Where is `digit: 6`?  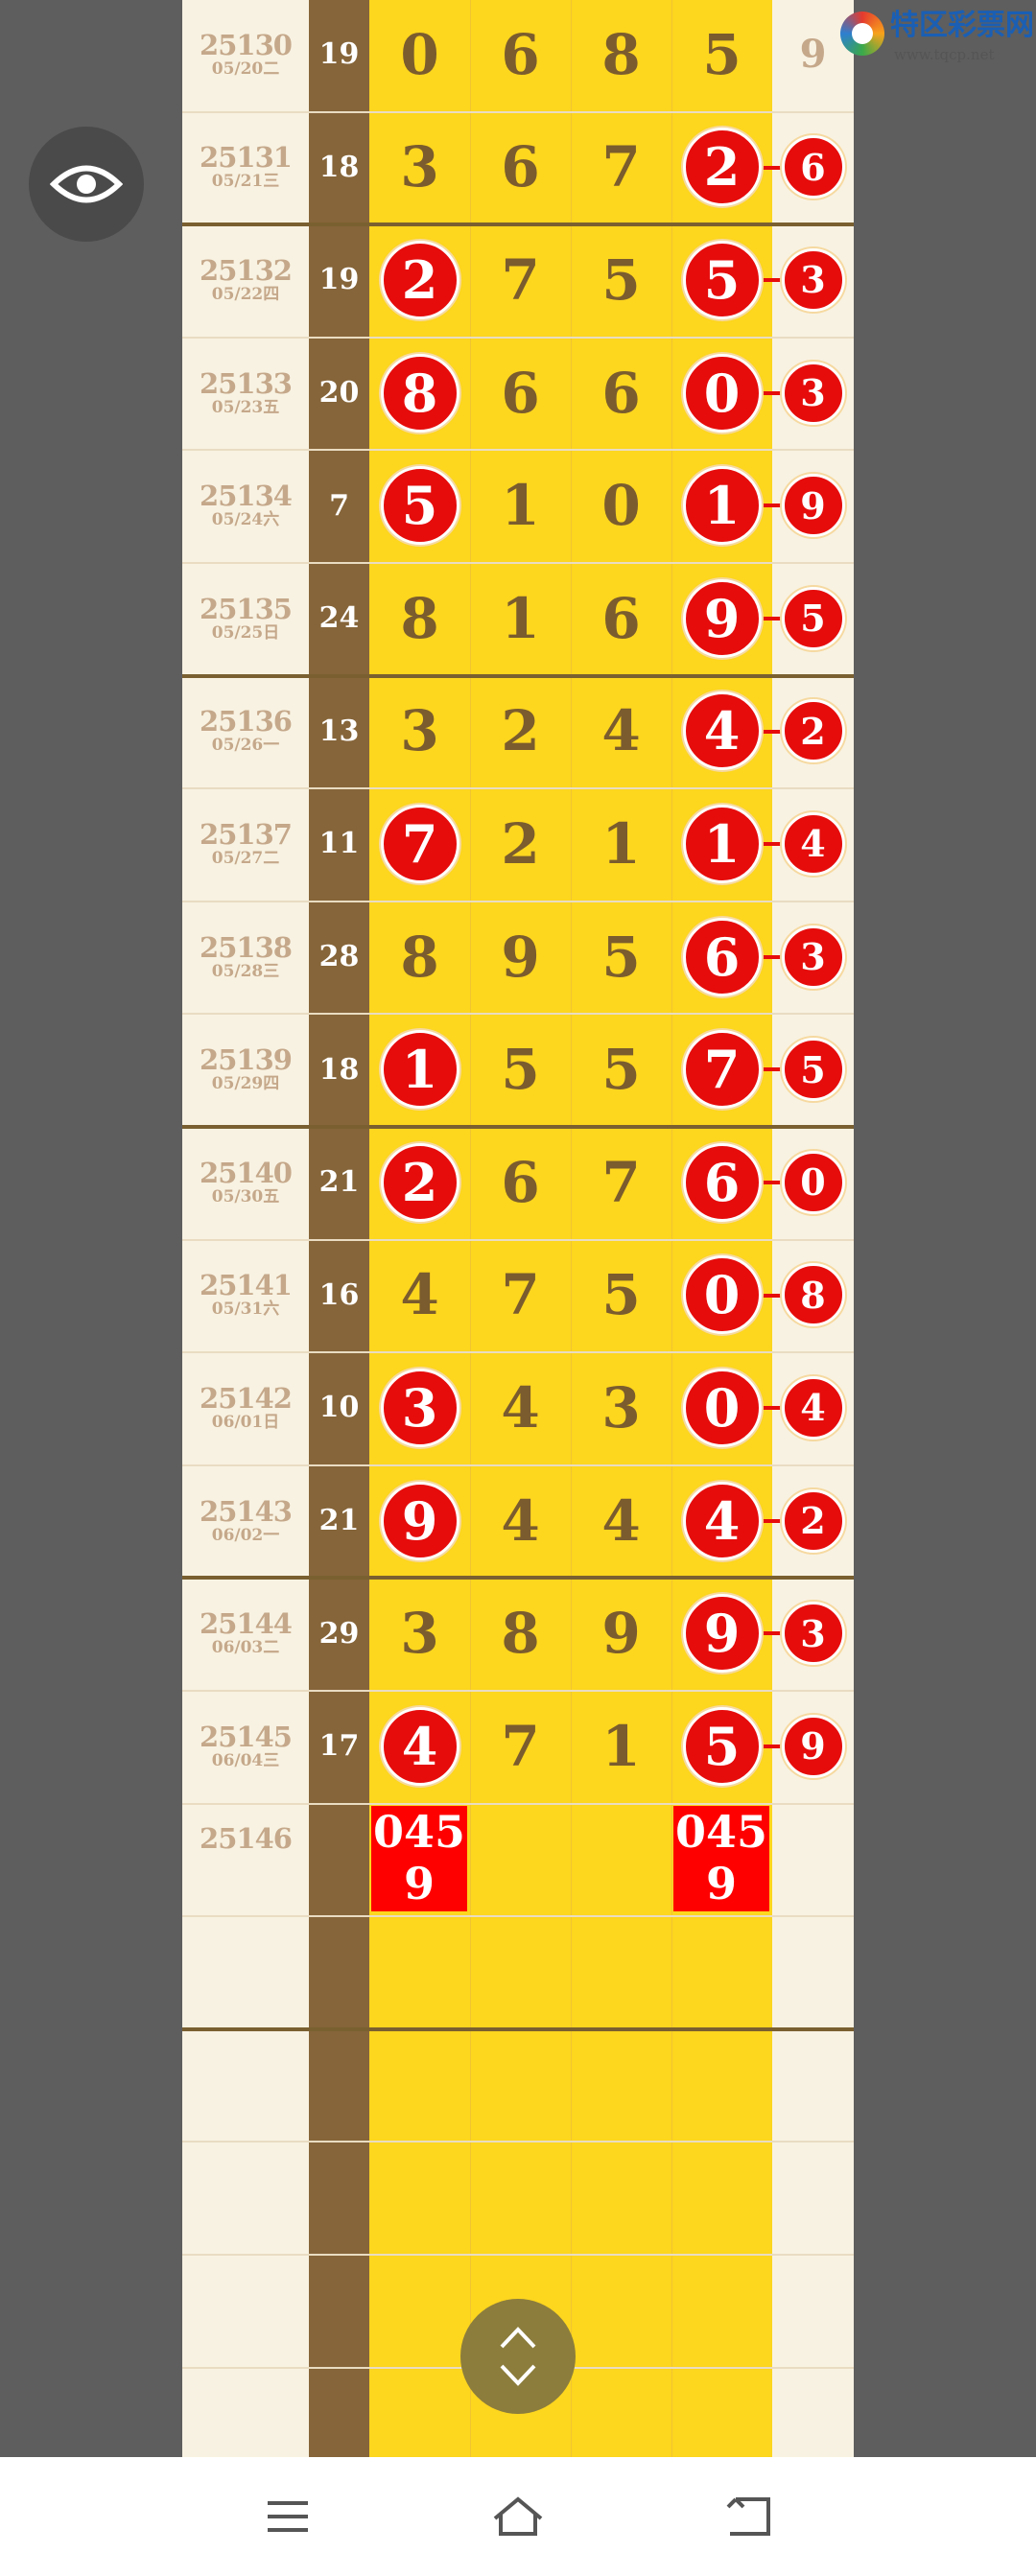 digit: 6 is located at coordinates (520, 393).